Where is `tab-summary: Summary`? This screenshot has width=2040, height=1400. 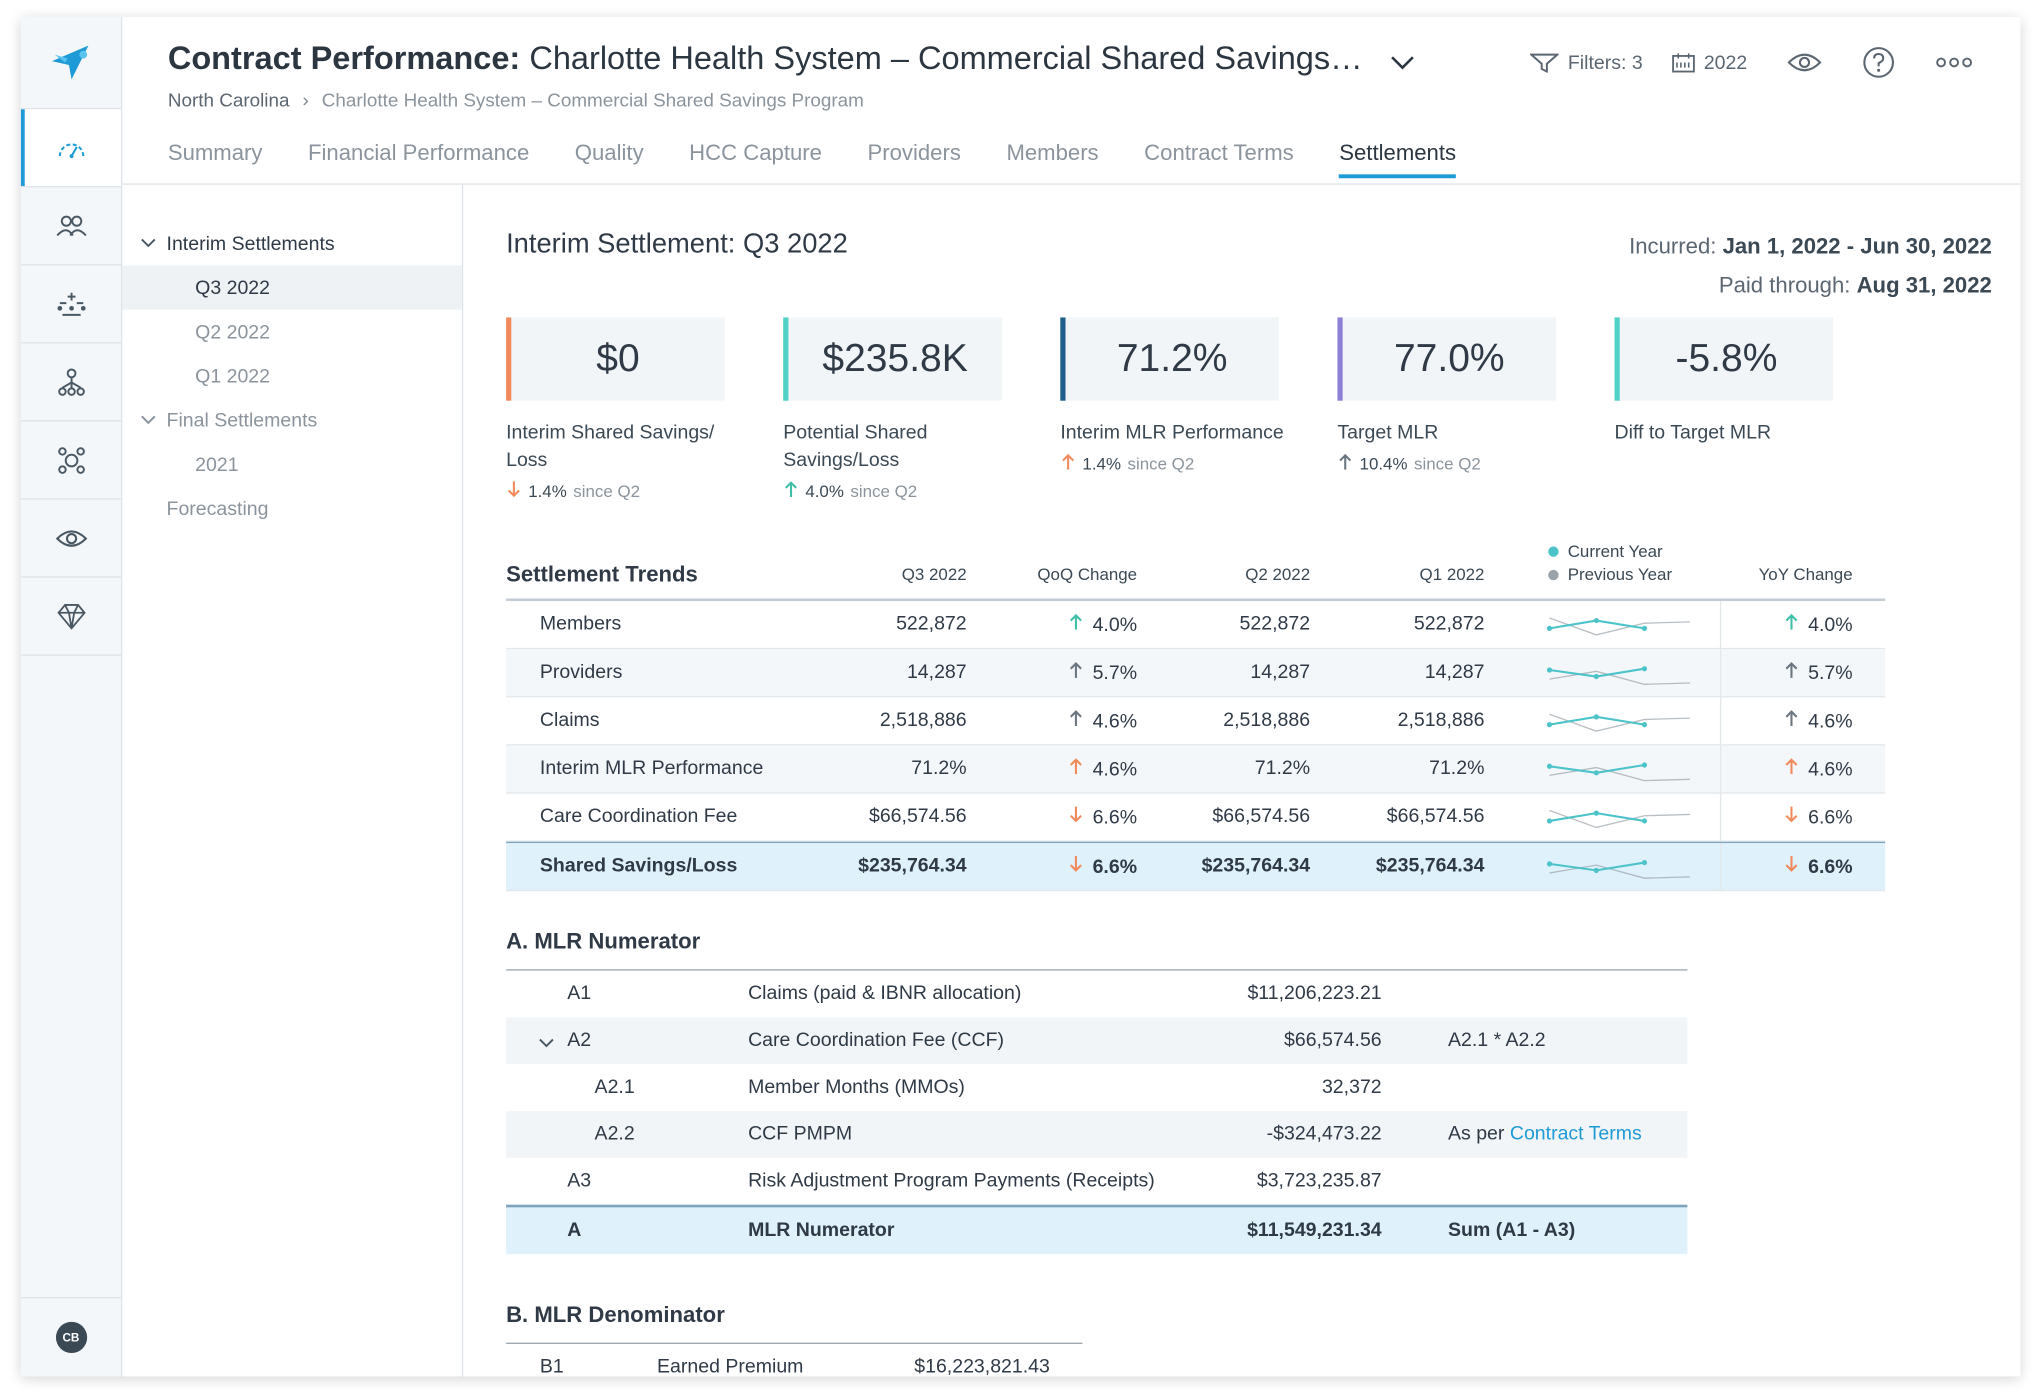
tab-summary: Summary is located at coordinates (215, 153).